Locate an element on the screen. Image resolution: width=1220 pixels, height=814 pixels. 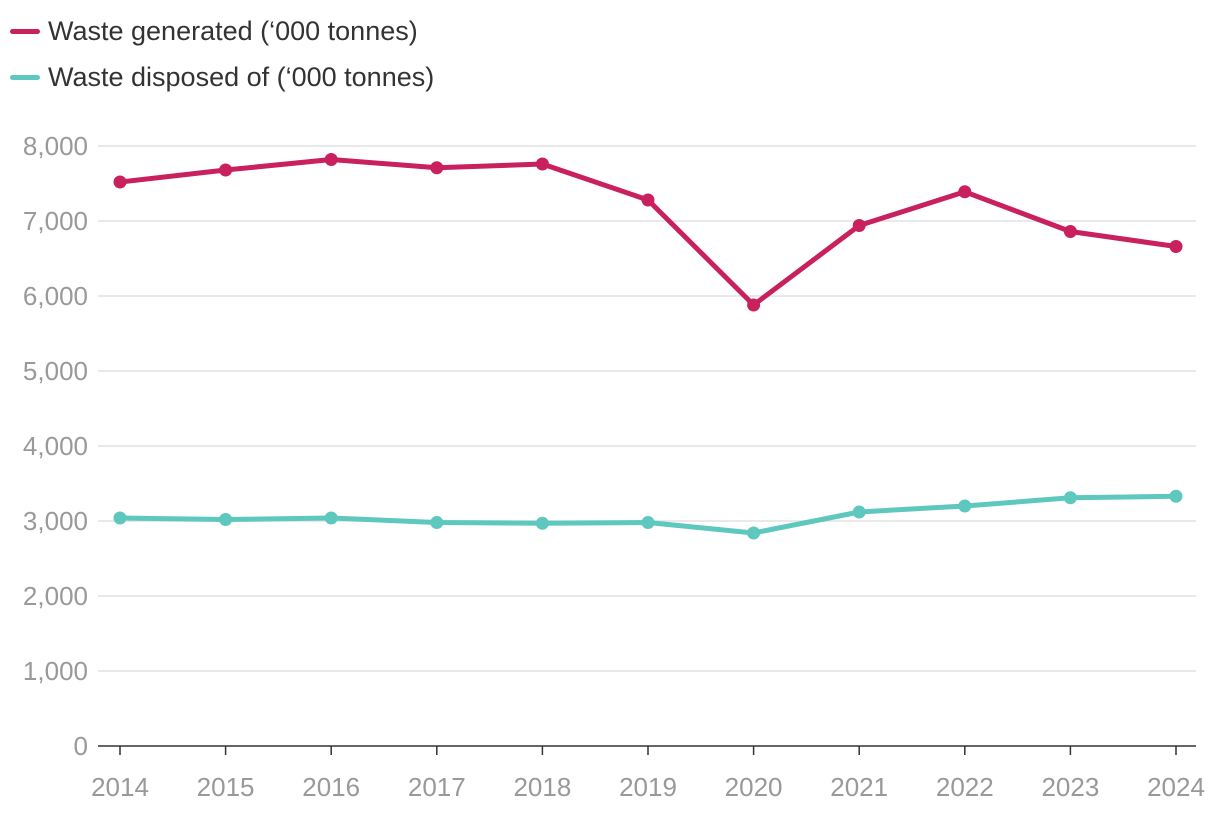
y-tick-label-2000: 2,000 is located at coordinates (55, 596).